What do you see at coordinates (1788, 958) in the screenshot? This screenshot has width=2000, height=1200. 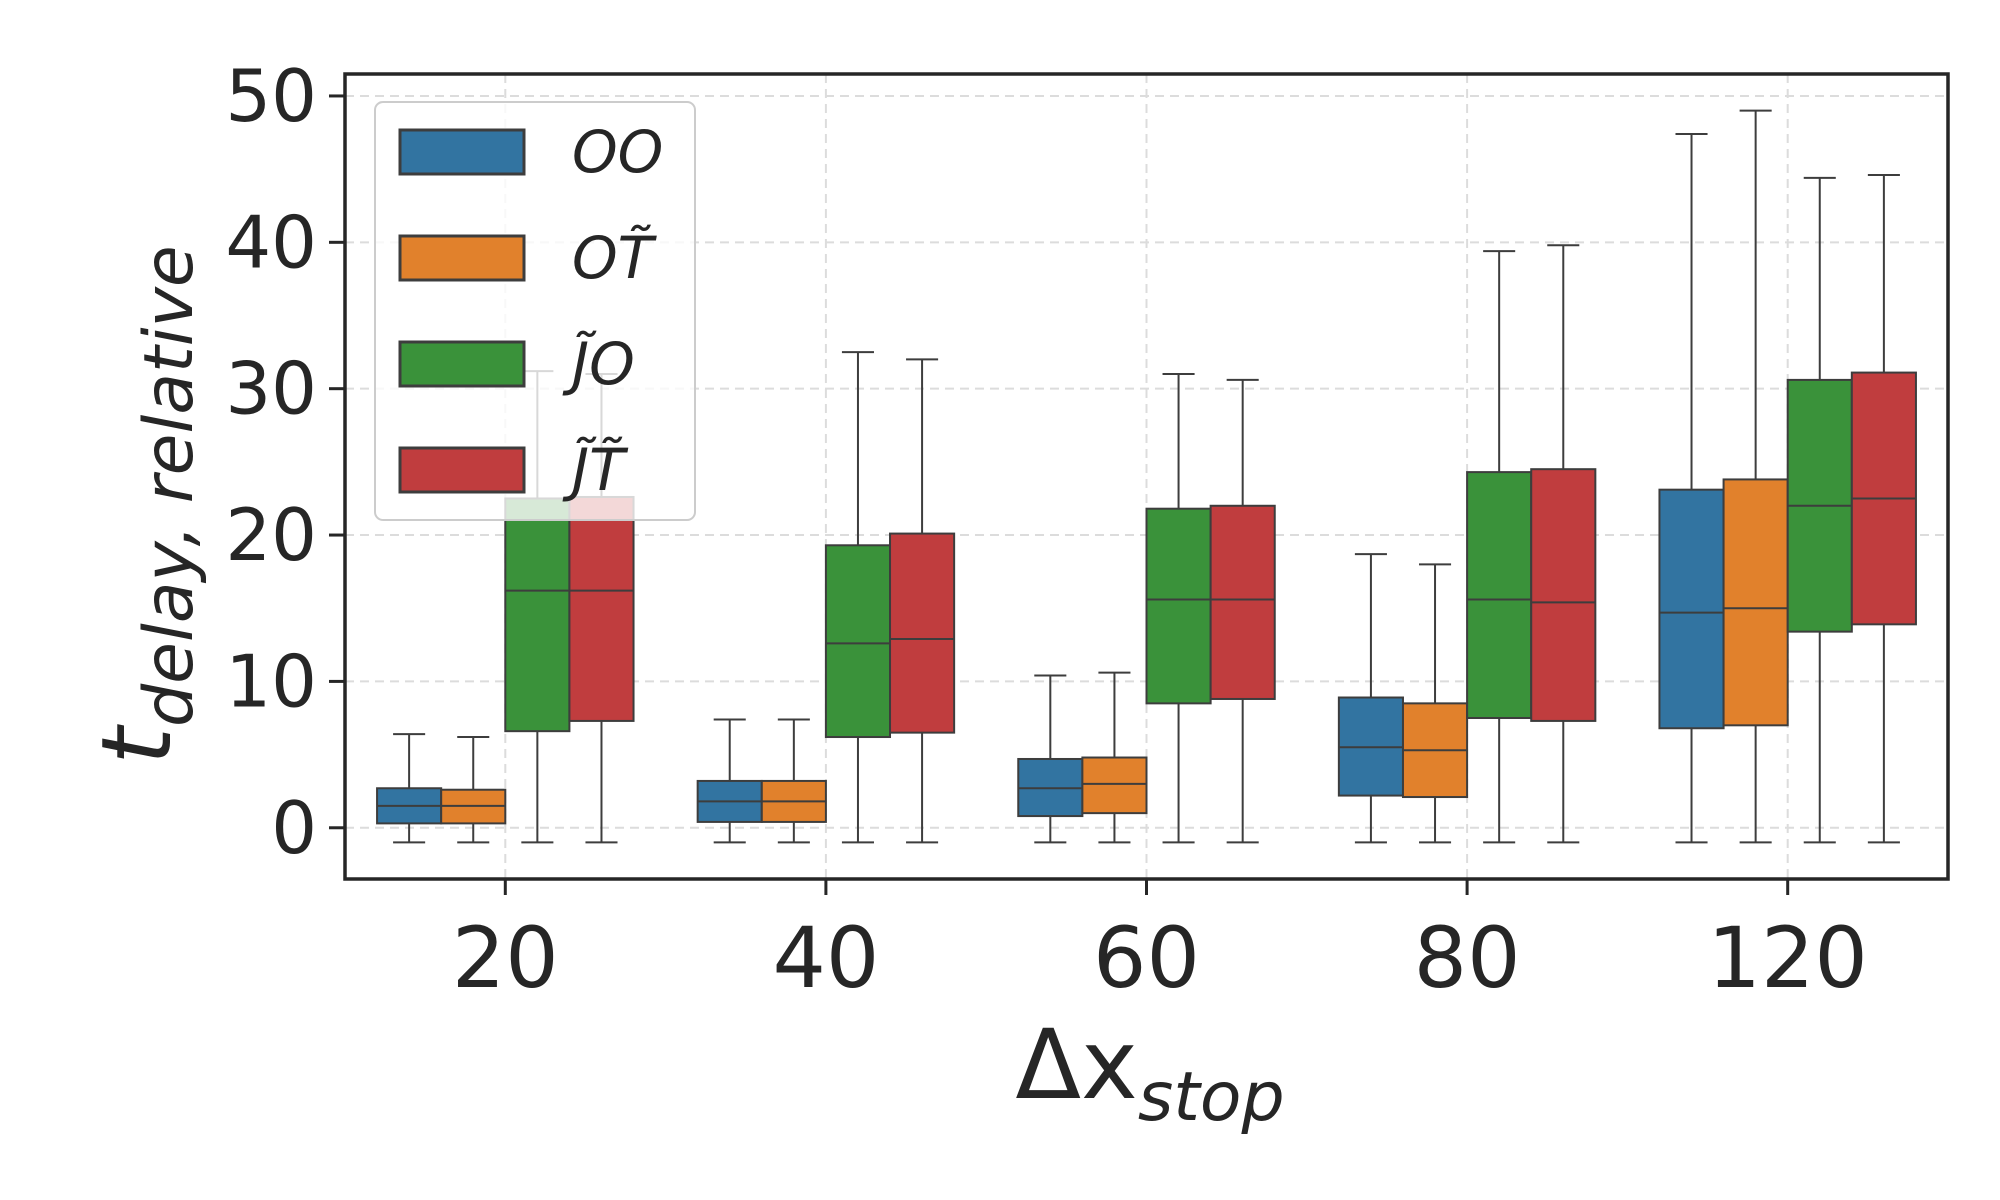 I see `x-tick-label: 120` at bounding box center [1788, 958].